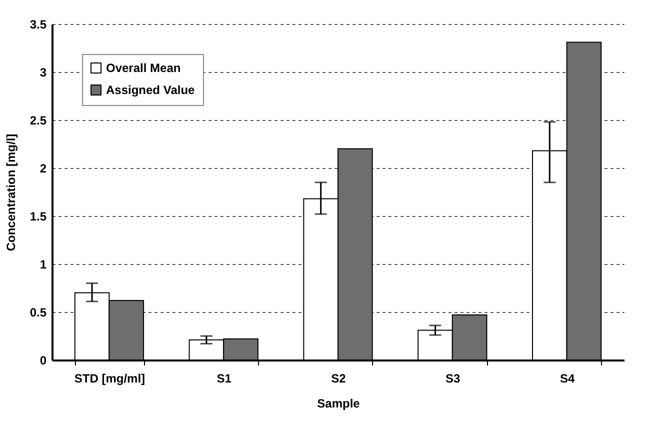  I want to click on y-tick-label: 2.5, so click(38, 121).